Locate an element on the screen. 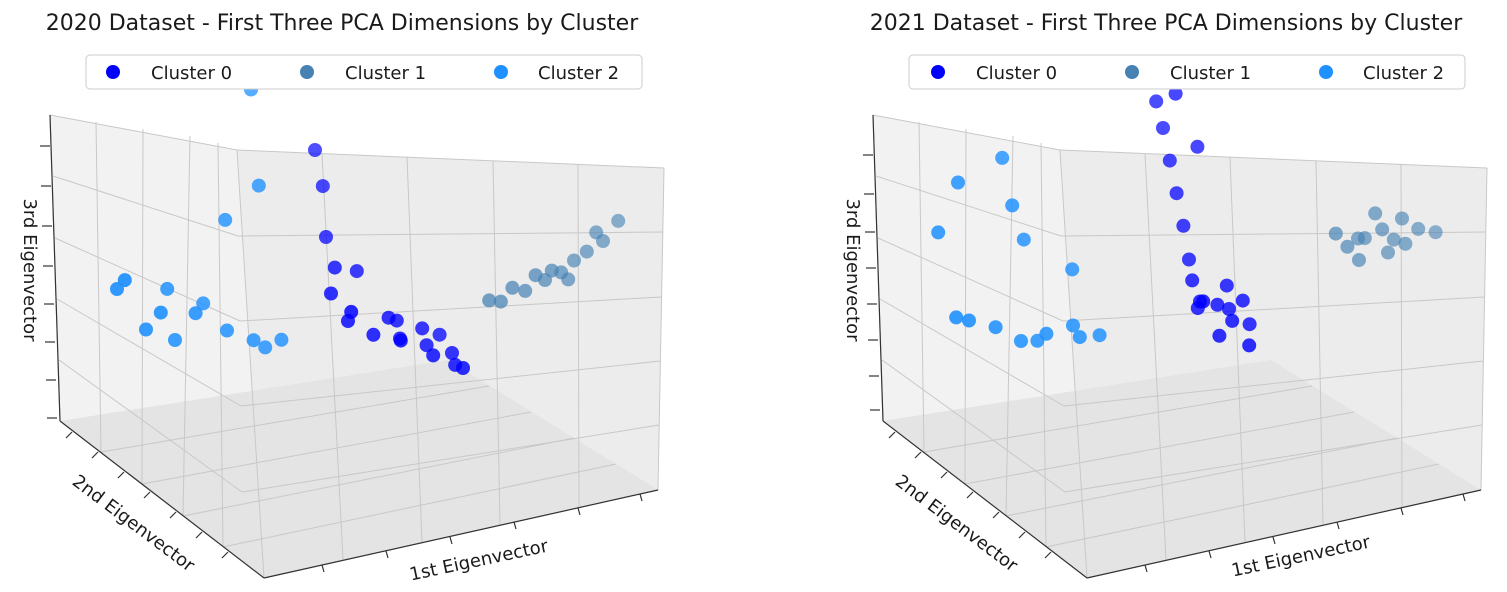 This screenshot has height=592, width=1507. x-axis-label: 1st Eigenvector is located at coordinates (479, 561).